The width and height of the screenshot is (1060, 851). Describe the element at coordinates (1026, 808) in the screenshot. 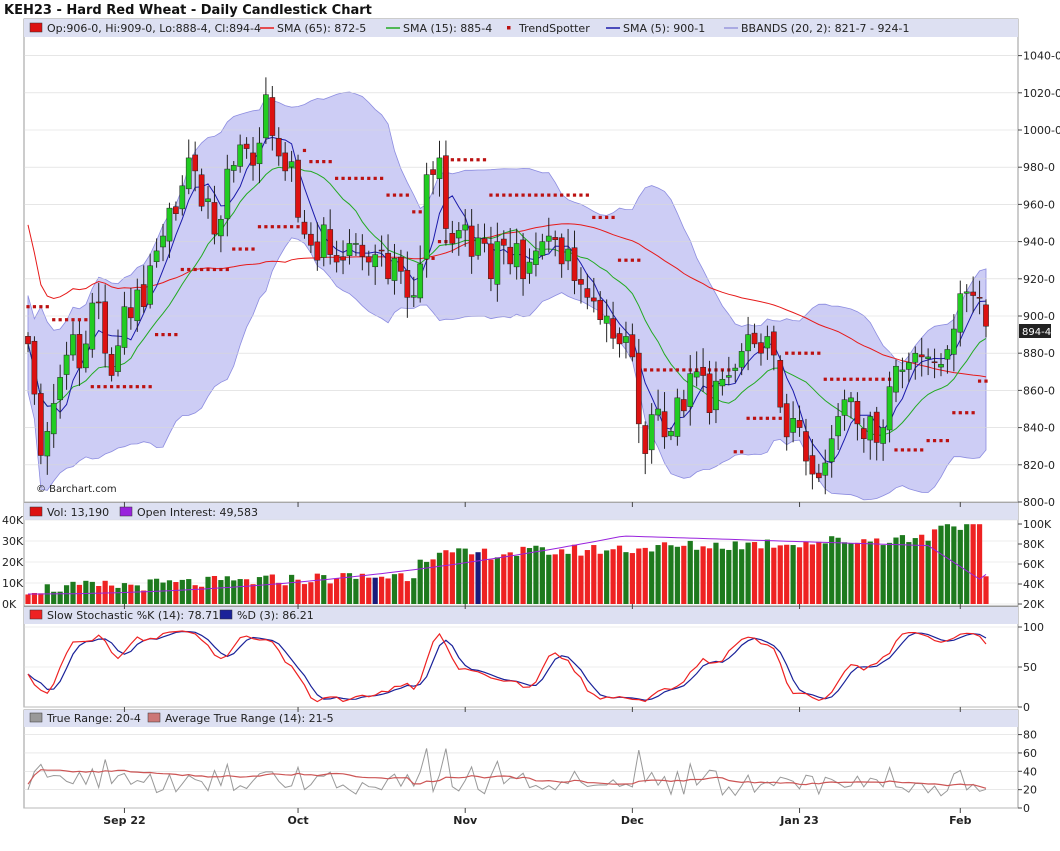

I see `atr-tick-label: 0` at that location.